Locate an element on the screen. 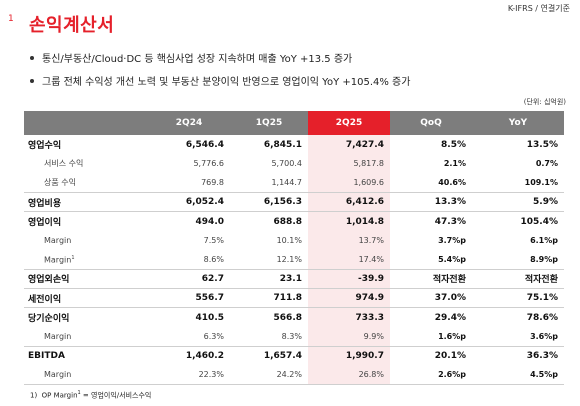 This screenshot has height=406, width=580. table-row: Margin 6.3% 8.3% 9.9% 1.6%p 3.6%p is located at coordinates (294, 336).